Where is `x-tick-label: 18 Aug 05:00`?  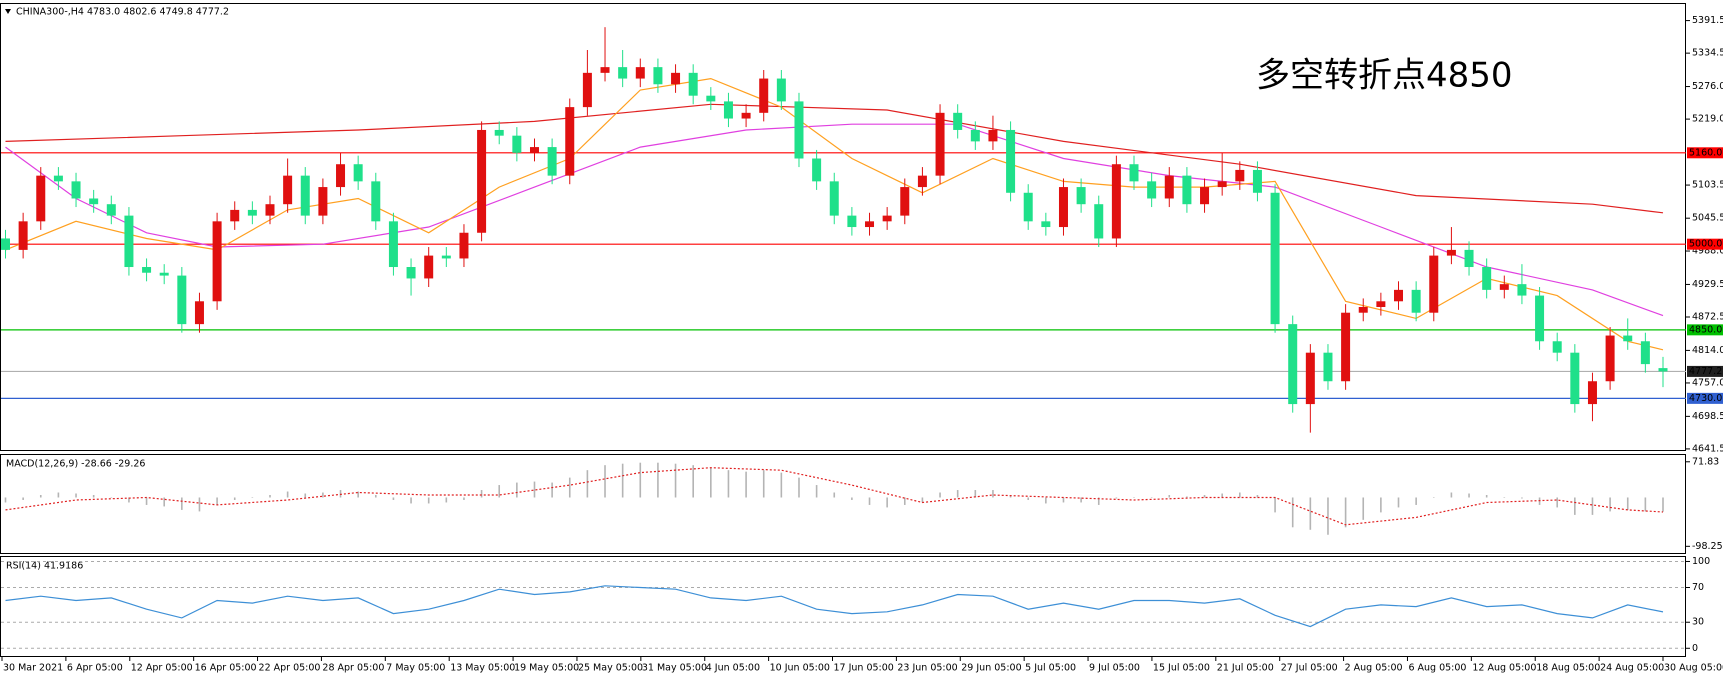
x-tick-label: 18 Aug 05:00 is located at coordinates (1568, 668).